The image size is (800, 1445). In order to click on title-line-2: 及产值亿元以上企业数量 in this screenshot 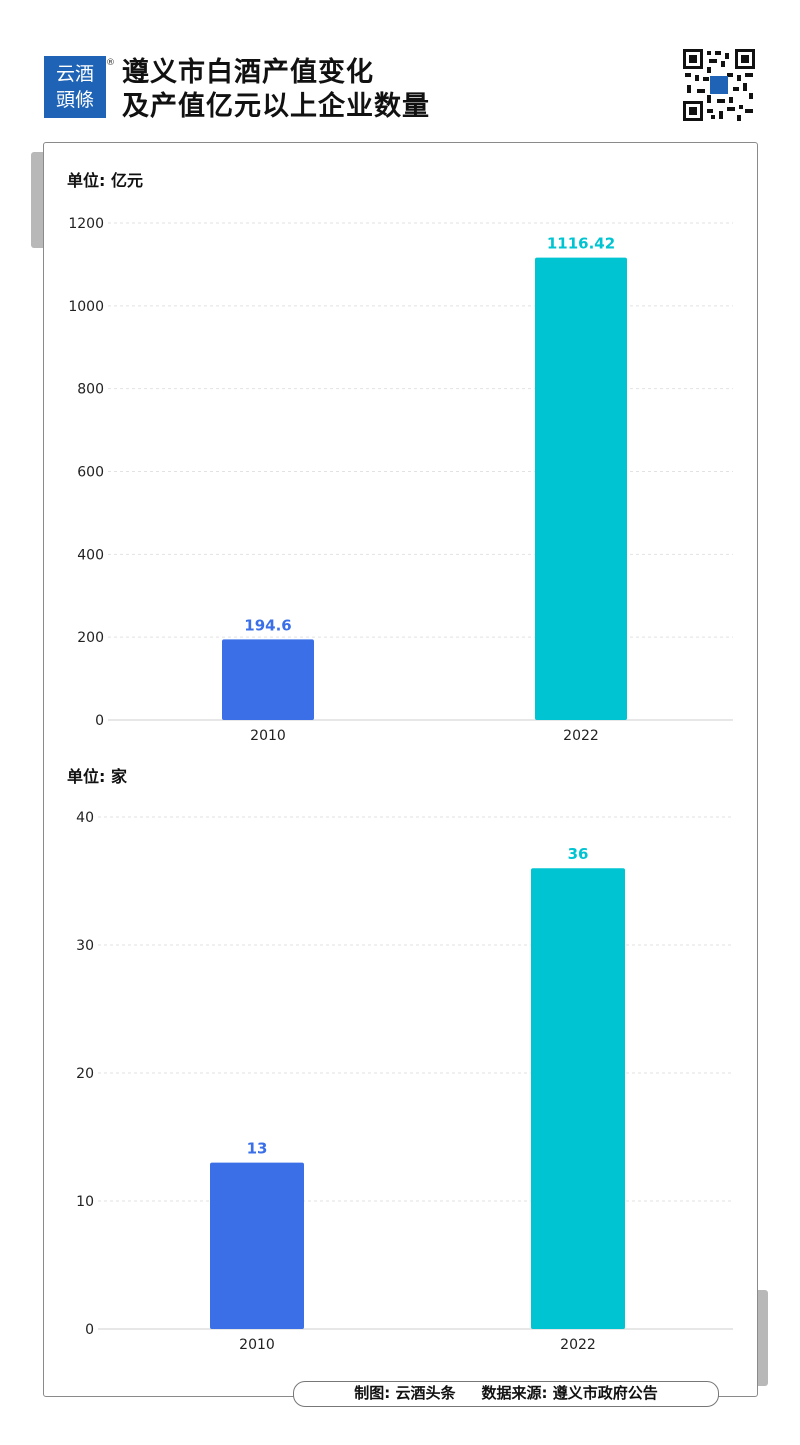, I will do `click(276, 106)`.